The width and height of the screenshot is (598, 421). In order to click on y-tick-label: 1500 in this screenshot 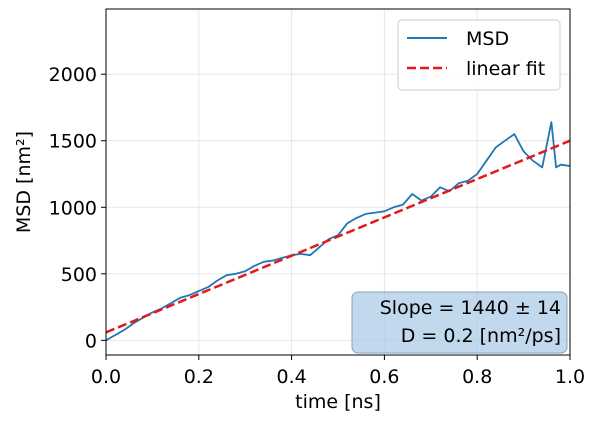, I will do `click(73, 142)`.